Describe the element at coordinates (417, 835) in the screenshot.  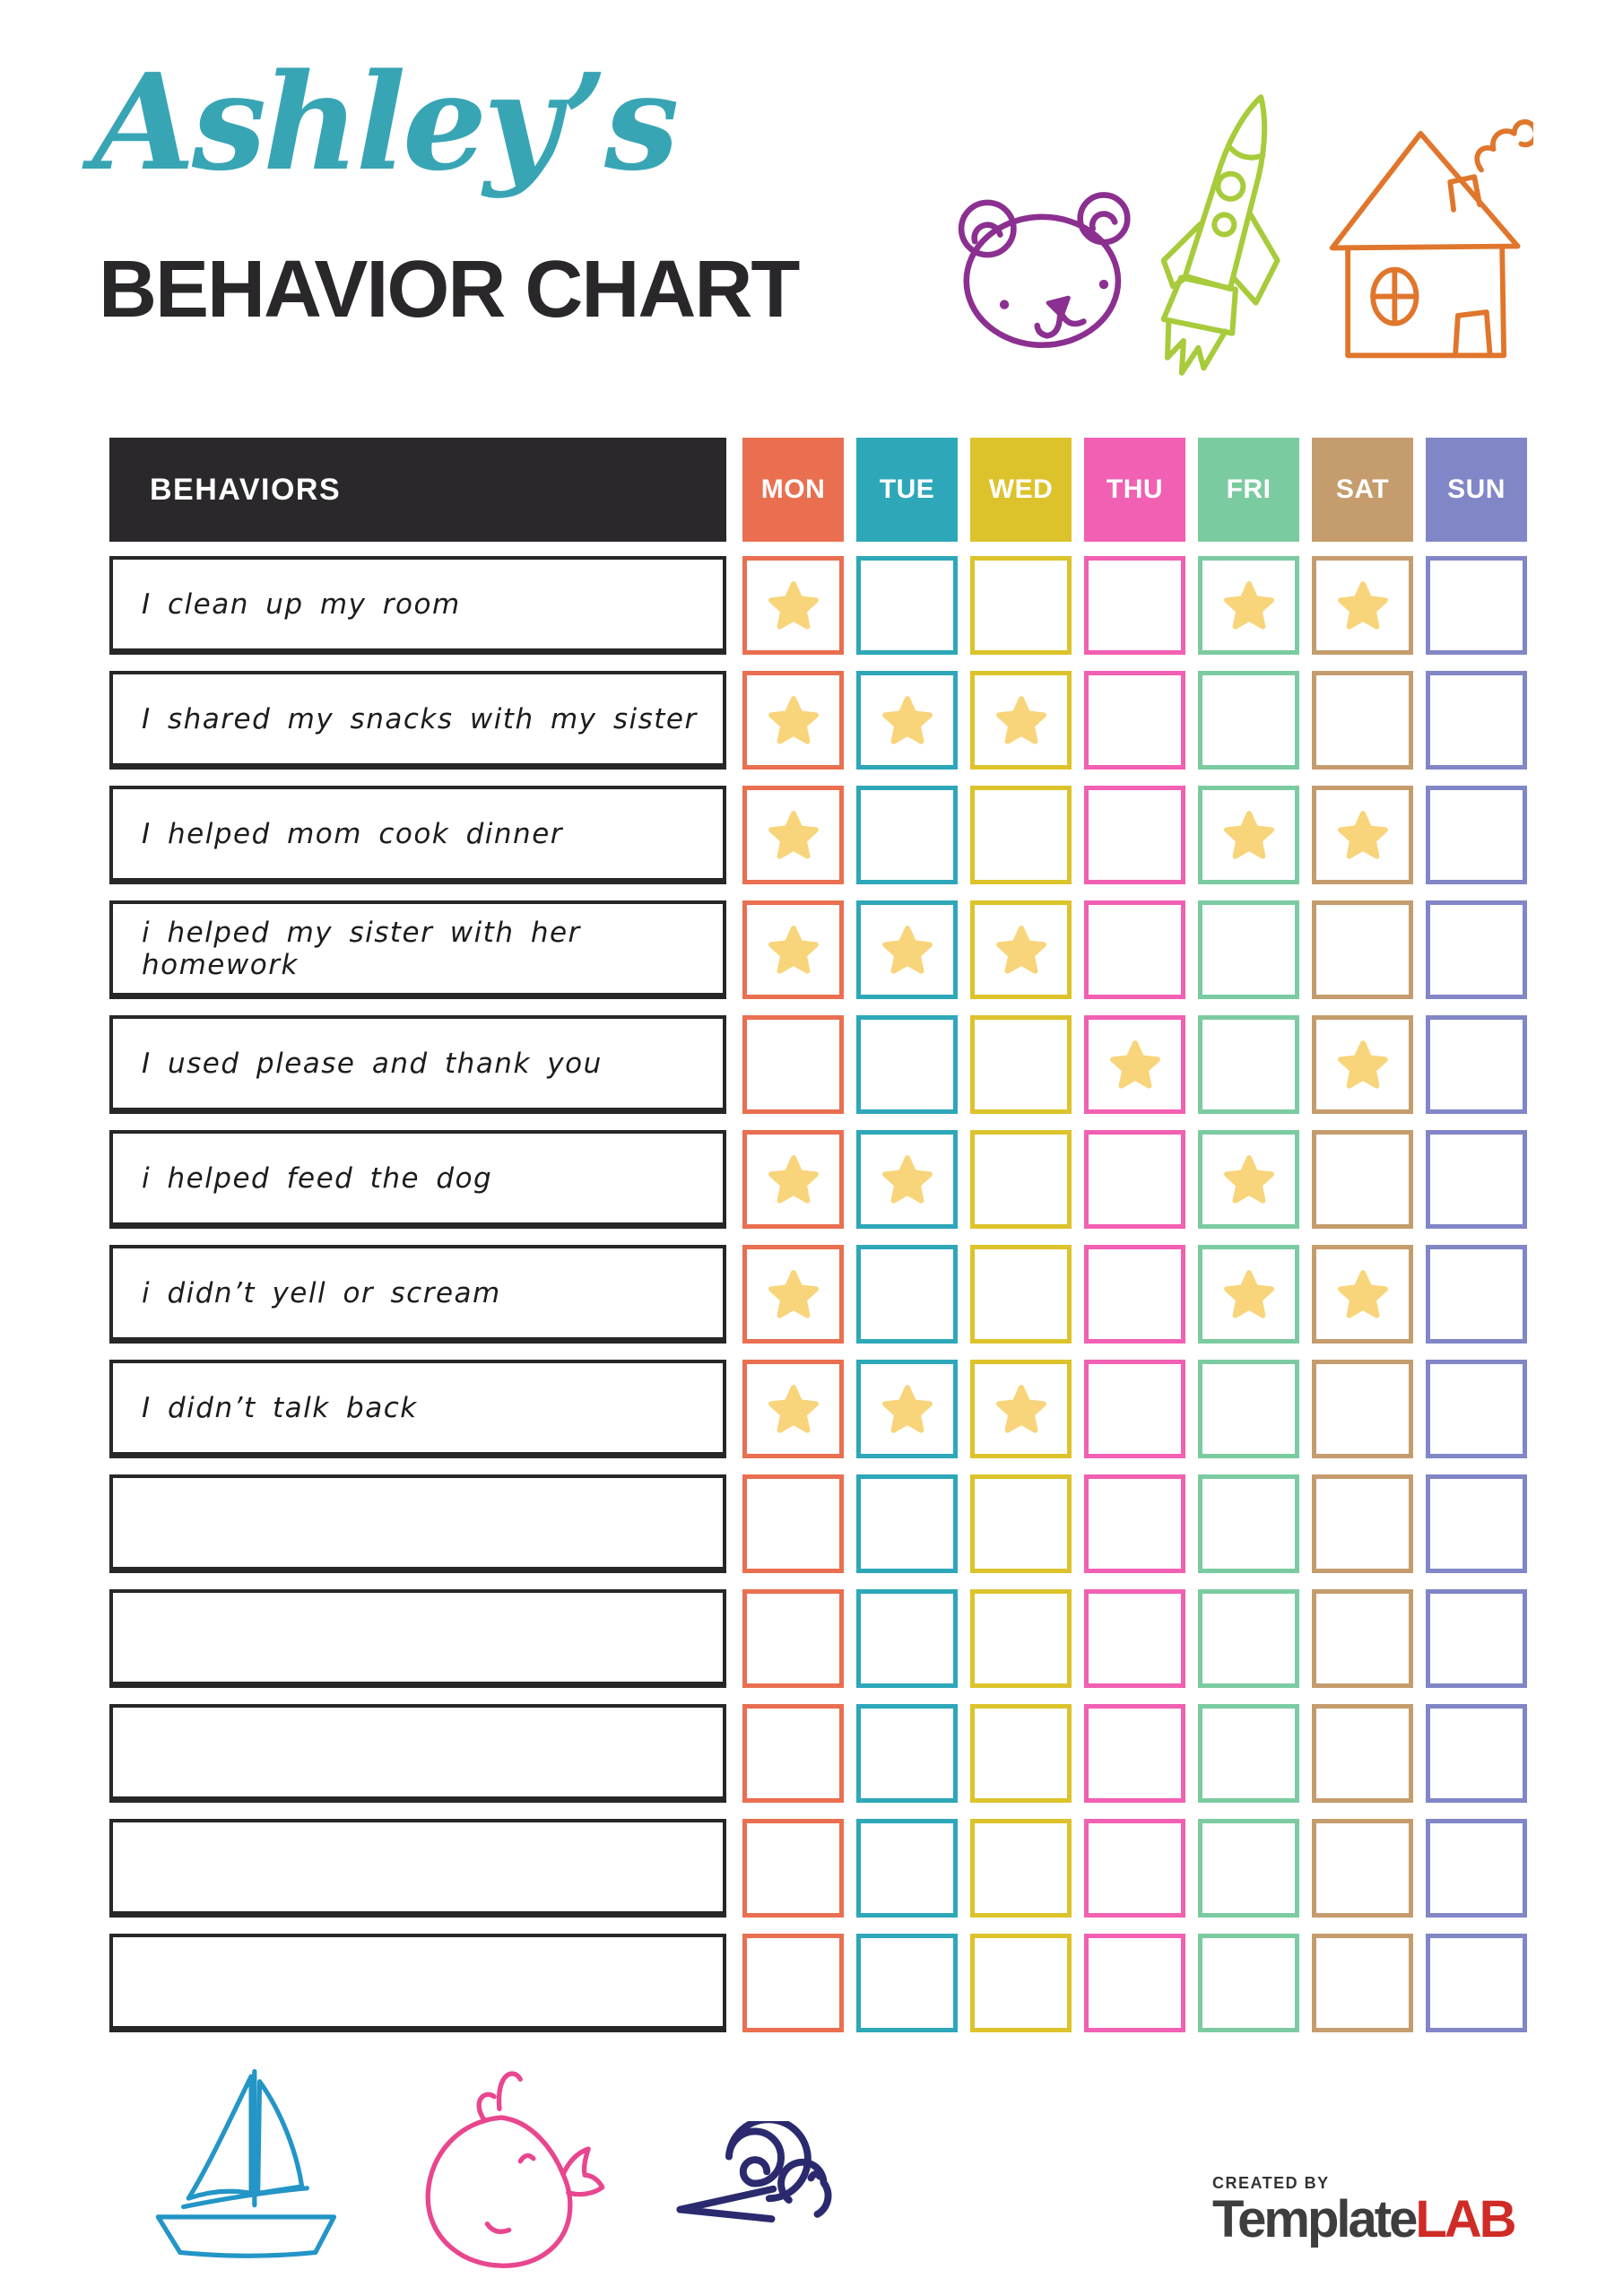
I see `behavior-label-cell: I helped mom cook dinner` at that location.